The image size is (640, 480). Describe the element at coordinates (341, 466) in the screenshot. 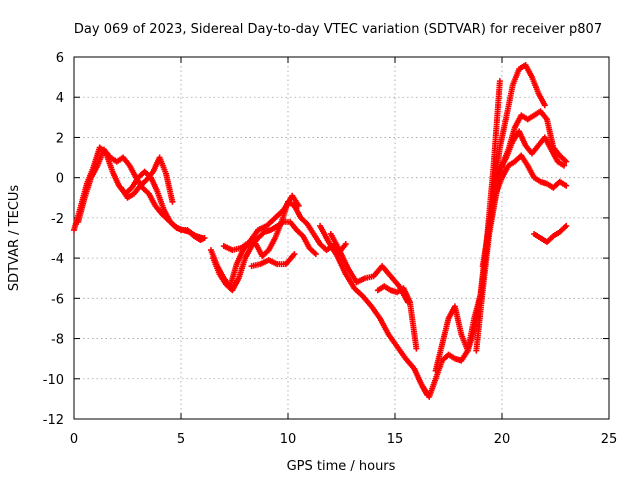

I see `x-axis-label: GPS time / hours` at that location.